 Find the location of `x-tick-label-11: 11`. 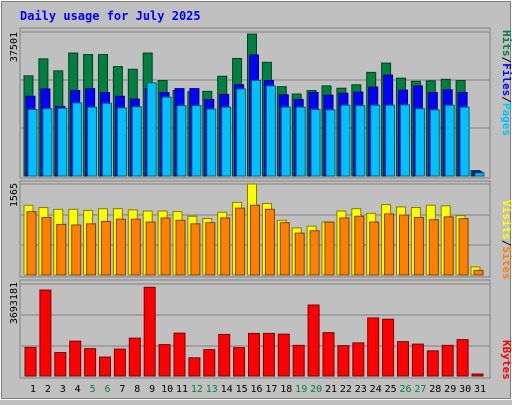

x-tick-label-11: 11 is located at coordinates (182, 389).